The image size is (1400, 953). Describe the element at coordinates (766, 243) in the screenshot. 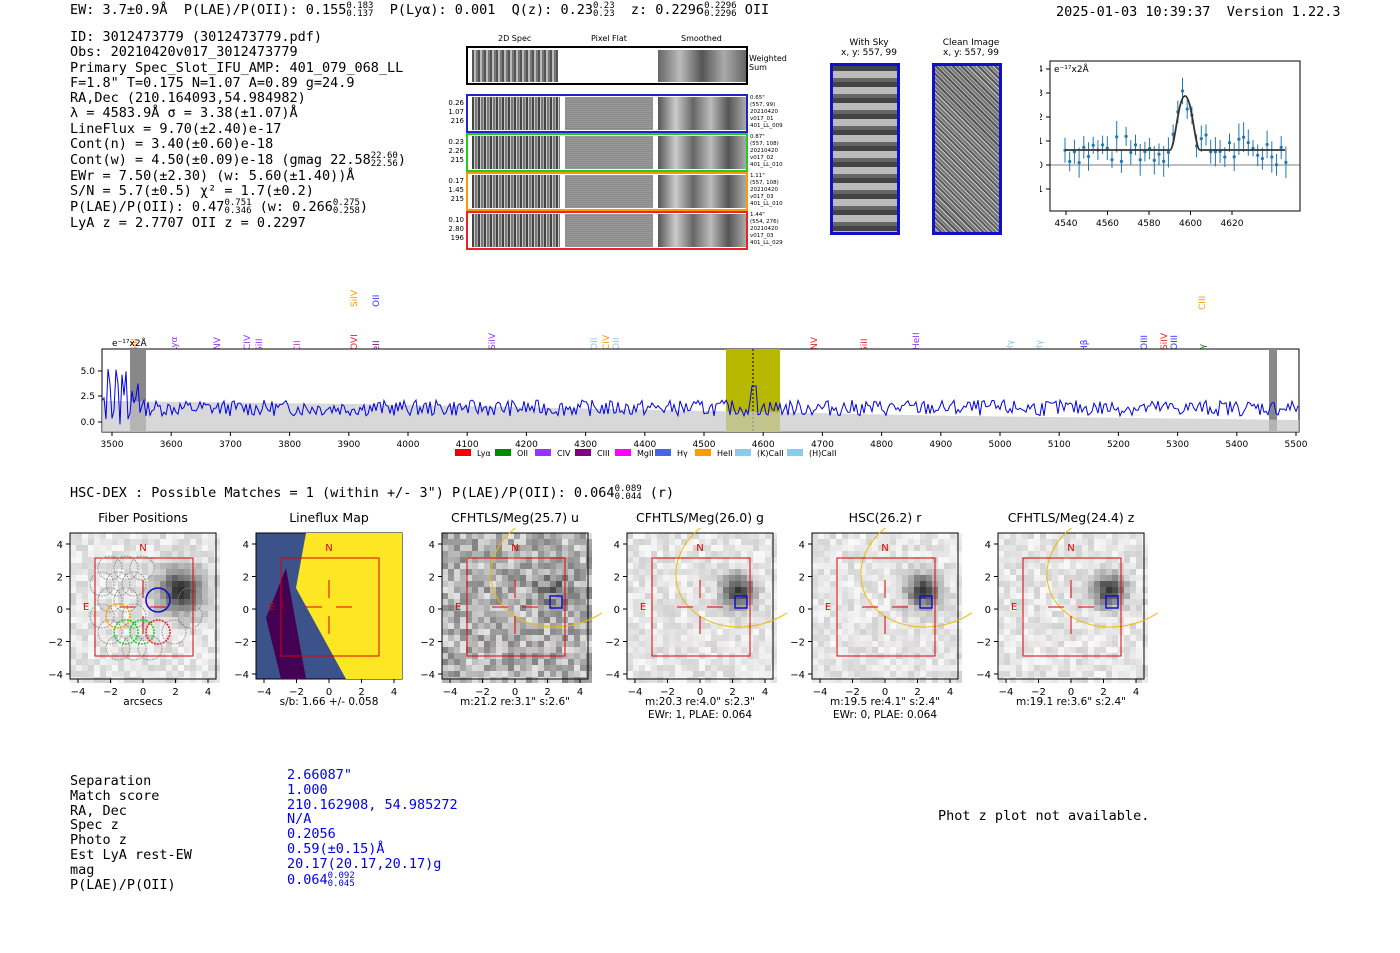

I see `spec2d-right-value: 401_LL_029` at that location.